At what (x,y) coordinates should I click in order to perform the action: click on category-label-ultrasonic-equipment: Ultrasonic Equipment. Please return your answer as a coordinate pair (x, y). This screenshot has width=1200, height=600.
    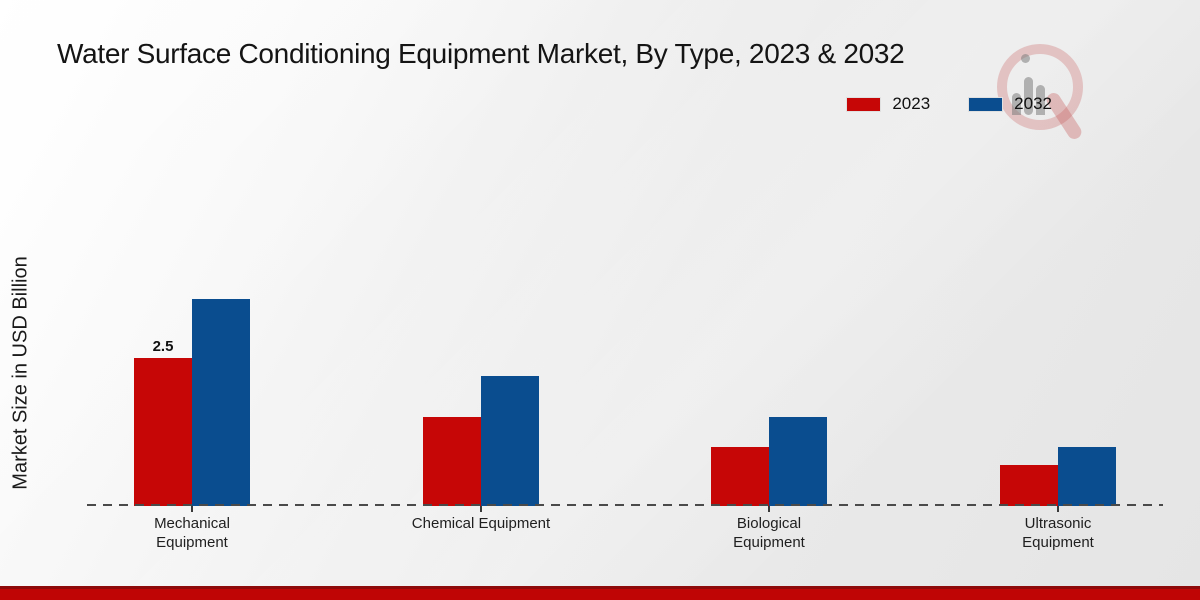
    Looking at the image, I should click on (1058, 533).